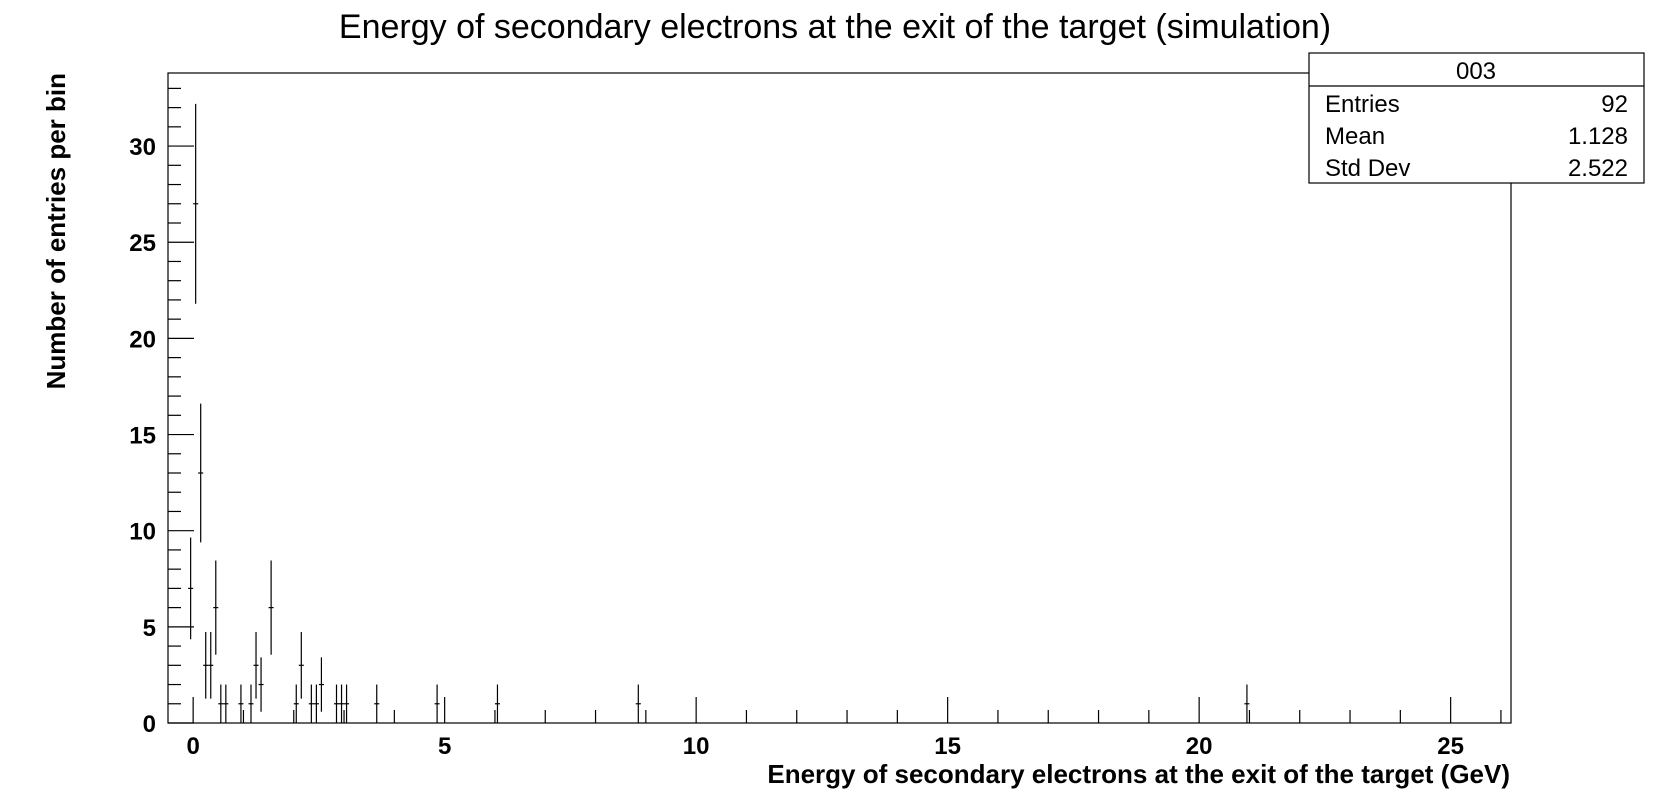  What do you see at coordinates (161, 412) in the screenshot?
I see `y-axis: 0 5 10 15 20 25 30` at bounding box center [161, 412].